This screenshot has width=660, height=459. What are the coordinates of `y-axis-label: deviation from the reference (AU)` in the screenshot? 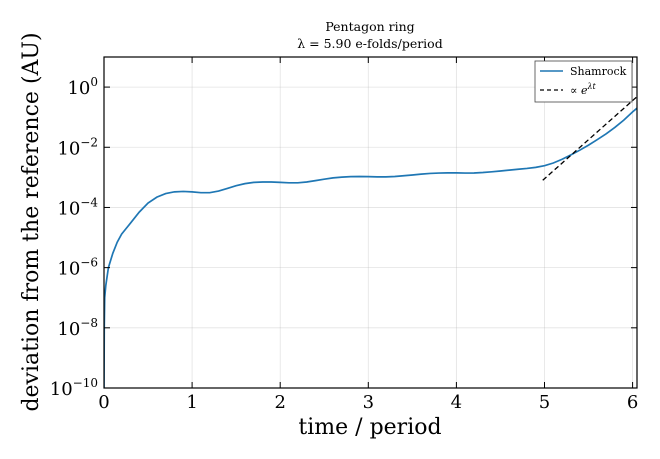 It's located at (31, 221).